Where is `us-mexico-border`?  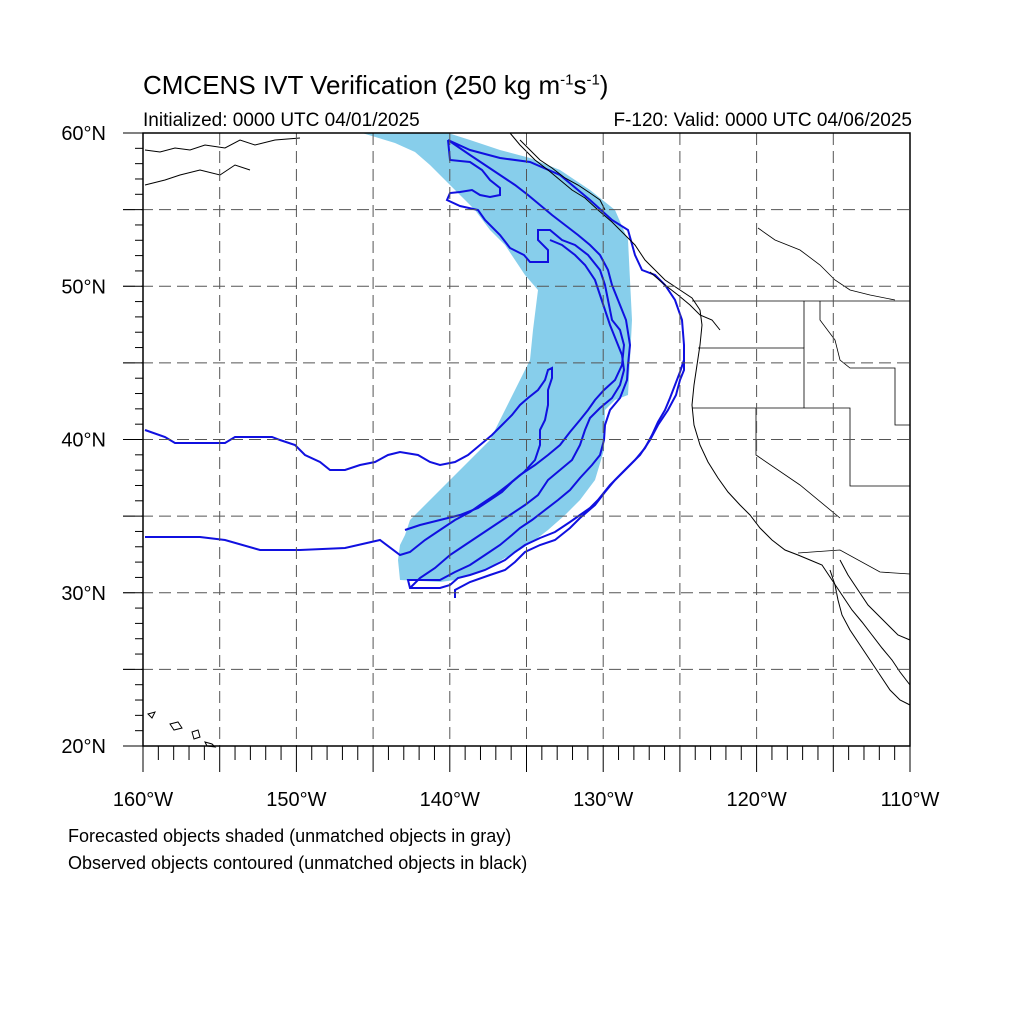
us-mexico-border is located at coordinates (854, 562).